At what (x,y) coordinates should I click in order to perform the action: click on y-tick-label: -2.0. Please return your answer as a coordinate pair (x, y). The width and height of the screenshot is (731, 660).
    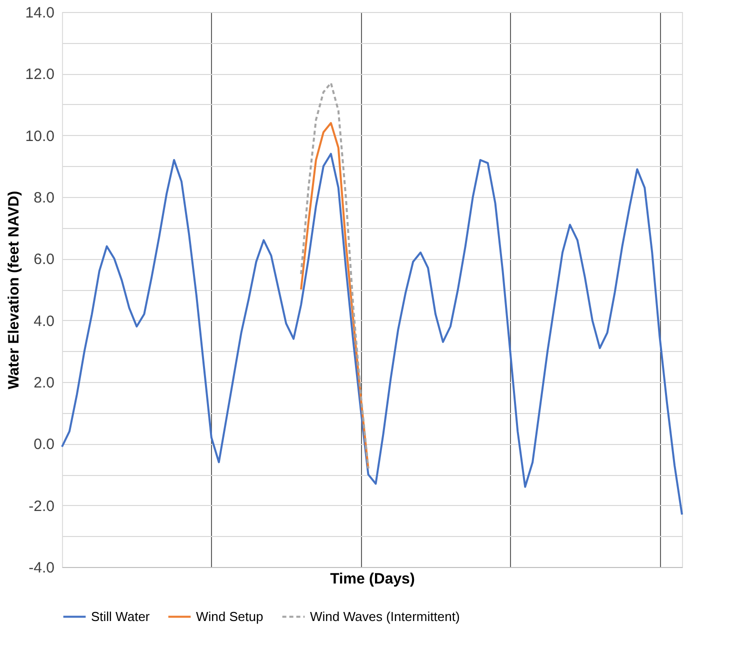
    Looking at the image, I should click on (41, 506).